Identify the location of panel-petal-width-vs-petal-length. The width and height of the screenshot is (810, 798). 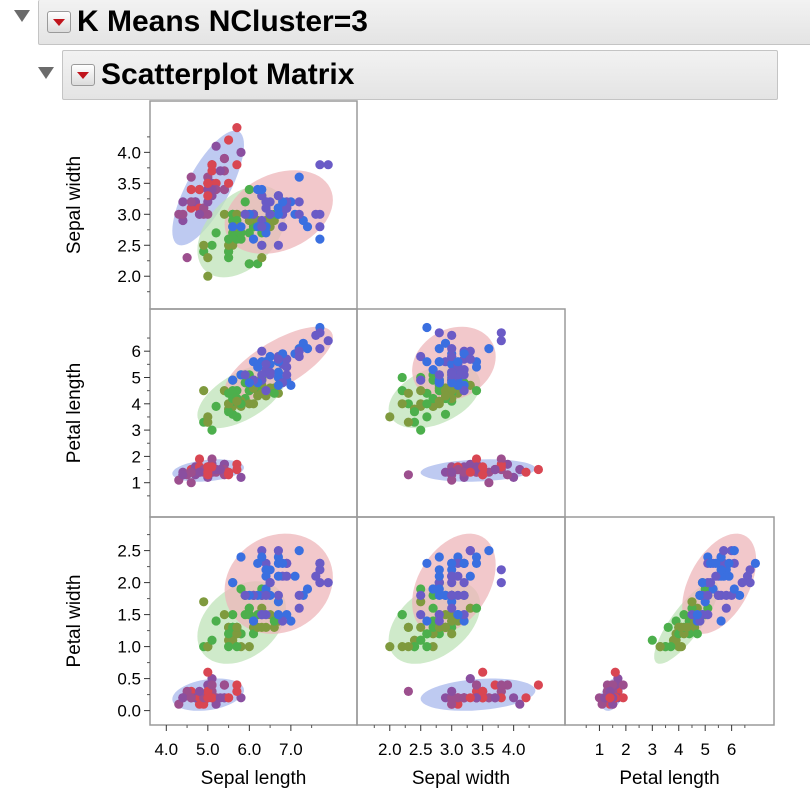
(677, 622).